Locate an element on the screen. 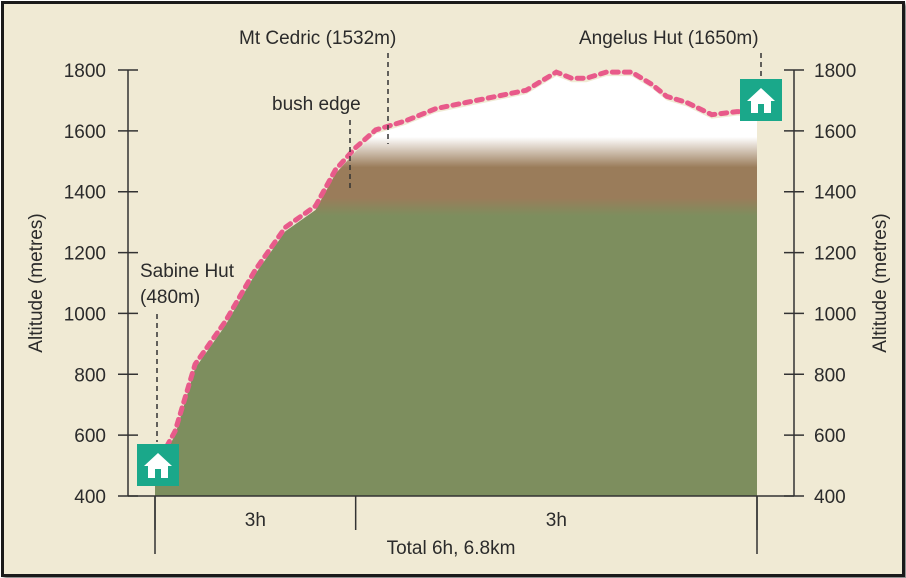  annotation-sabine-altitude: (480m) is located at coordinates (170, 297).